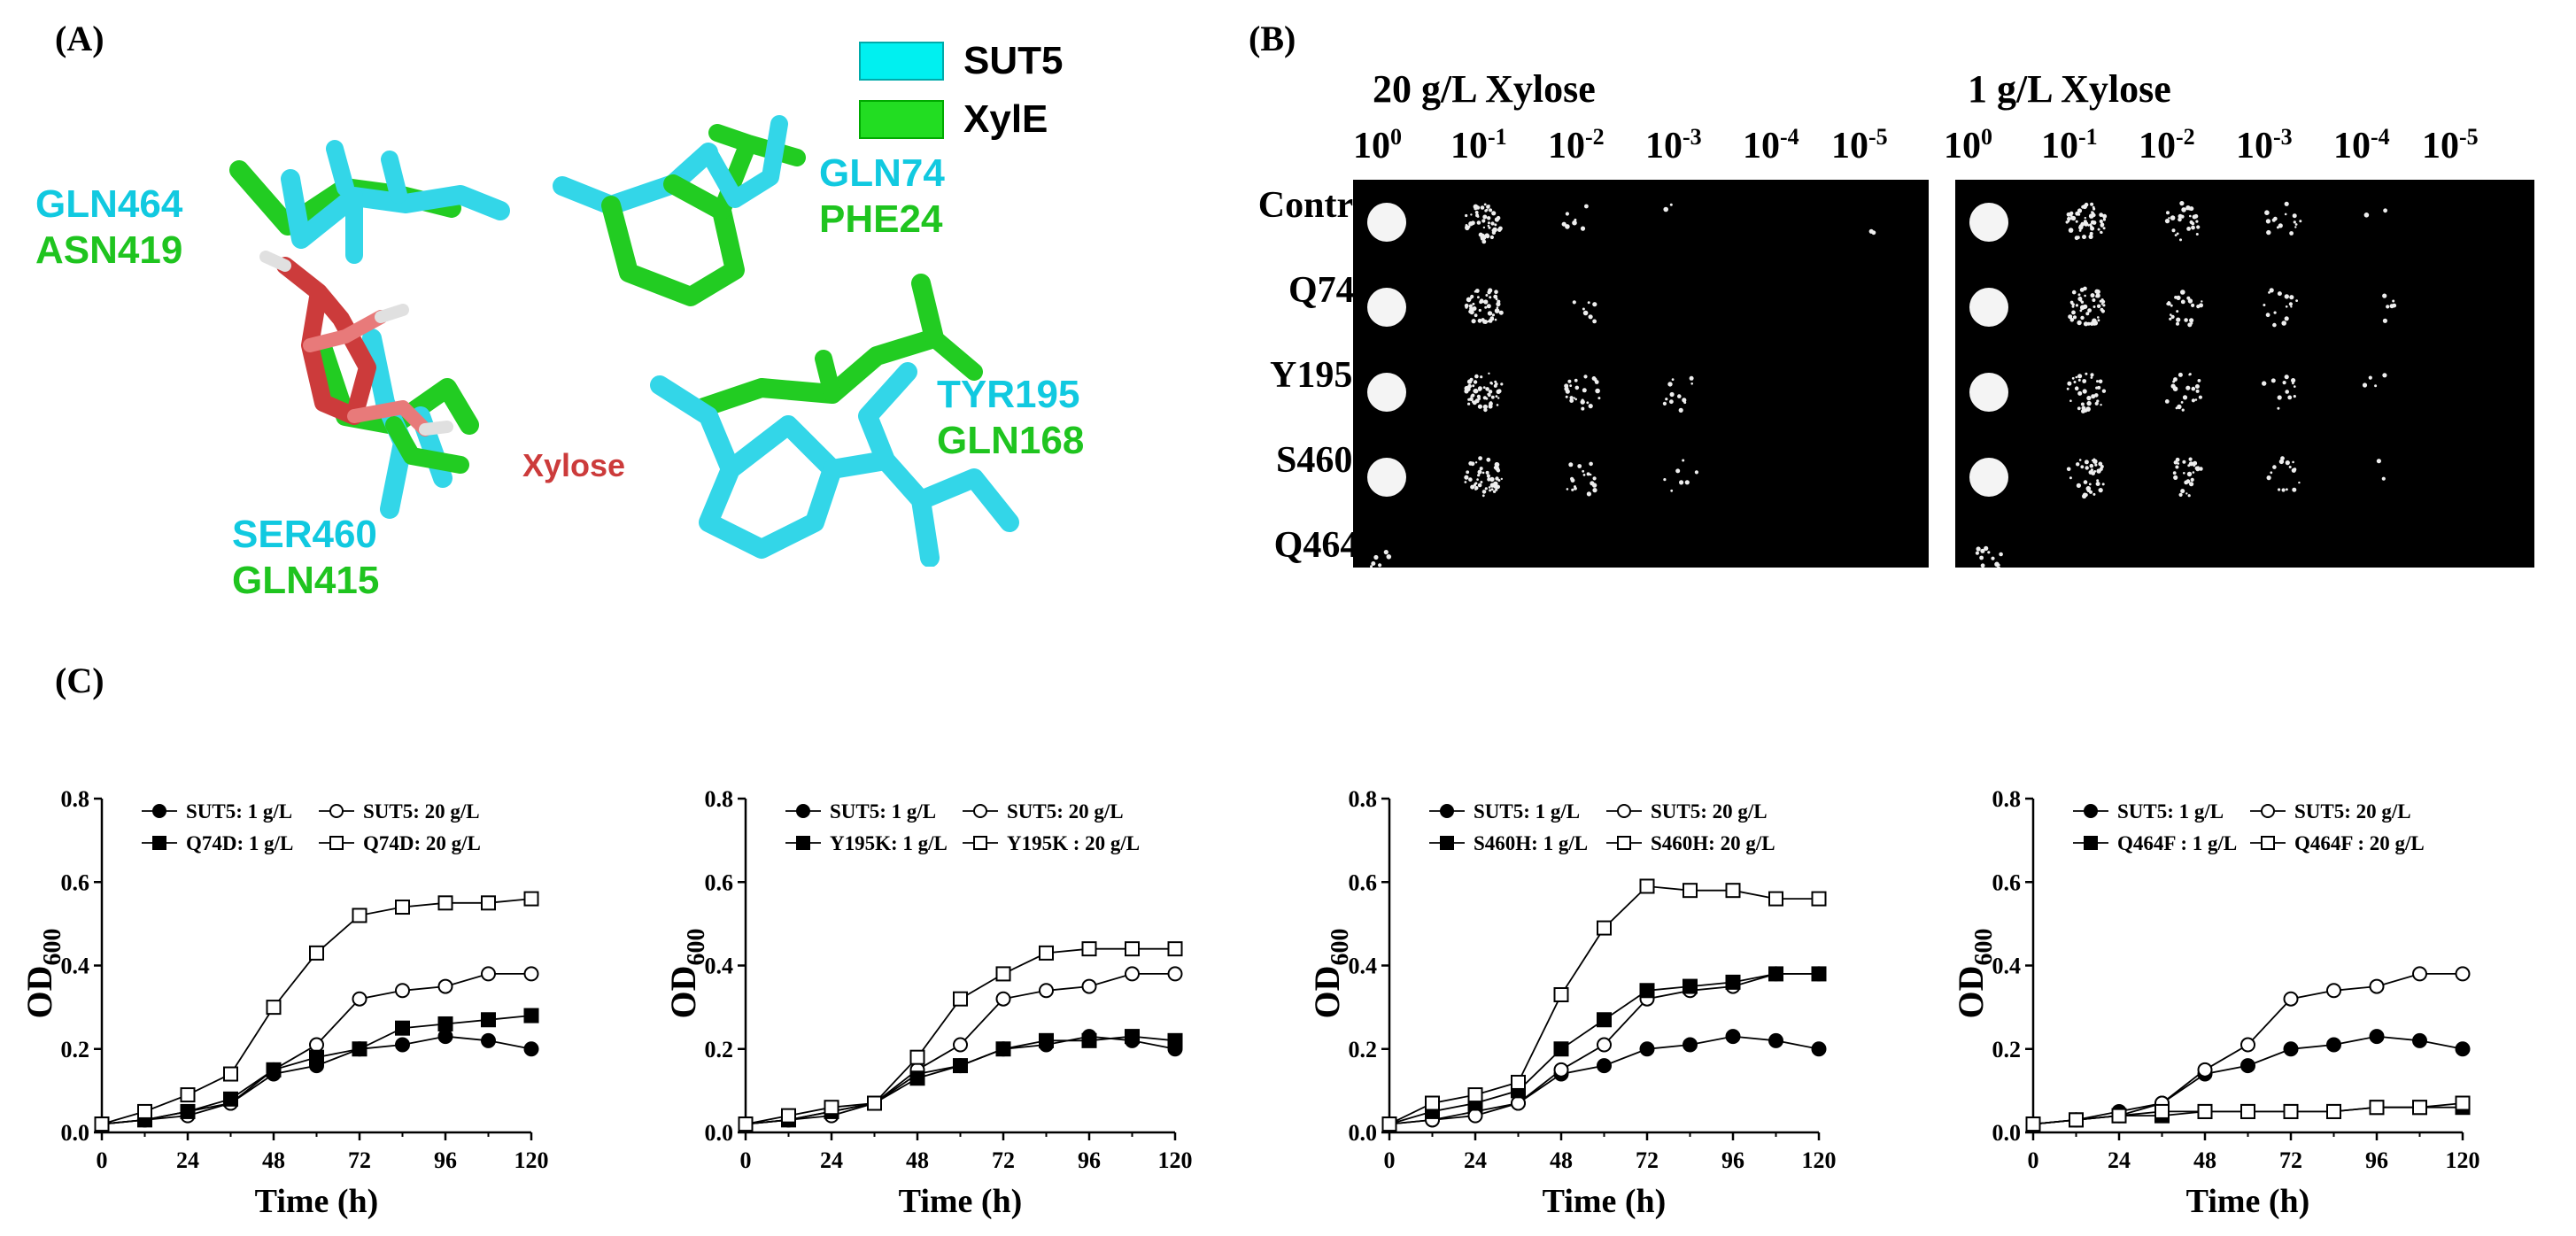  Describe the element at coordinates (304, 534) in the screenshot. I see `residue-sut5-ser460: SER460` at that location.